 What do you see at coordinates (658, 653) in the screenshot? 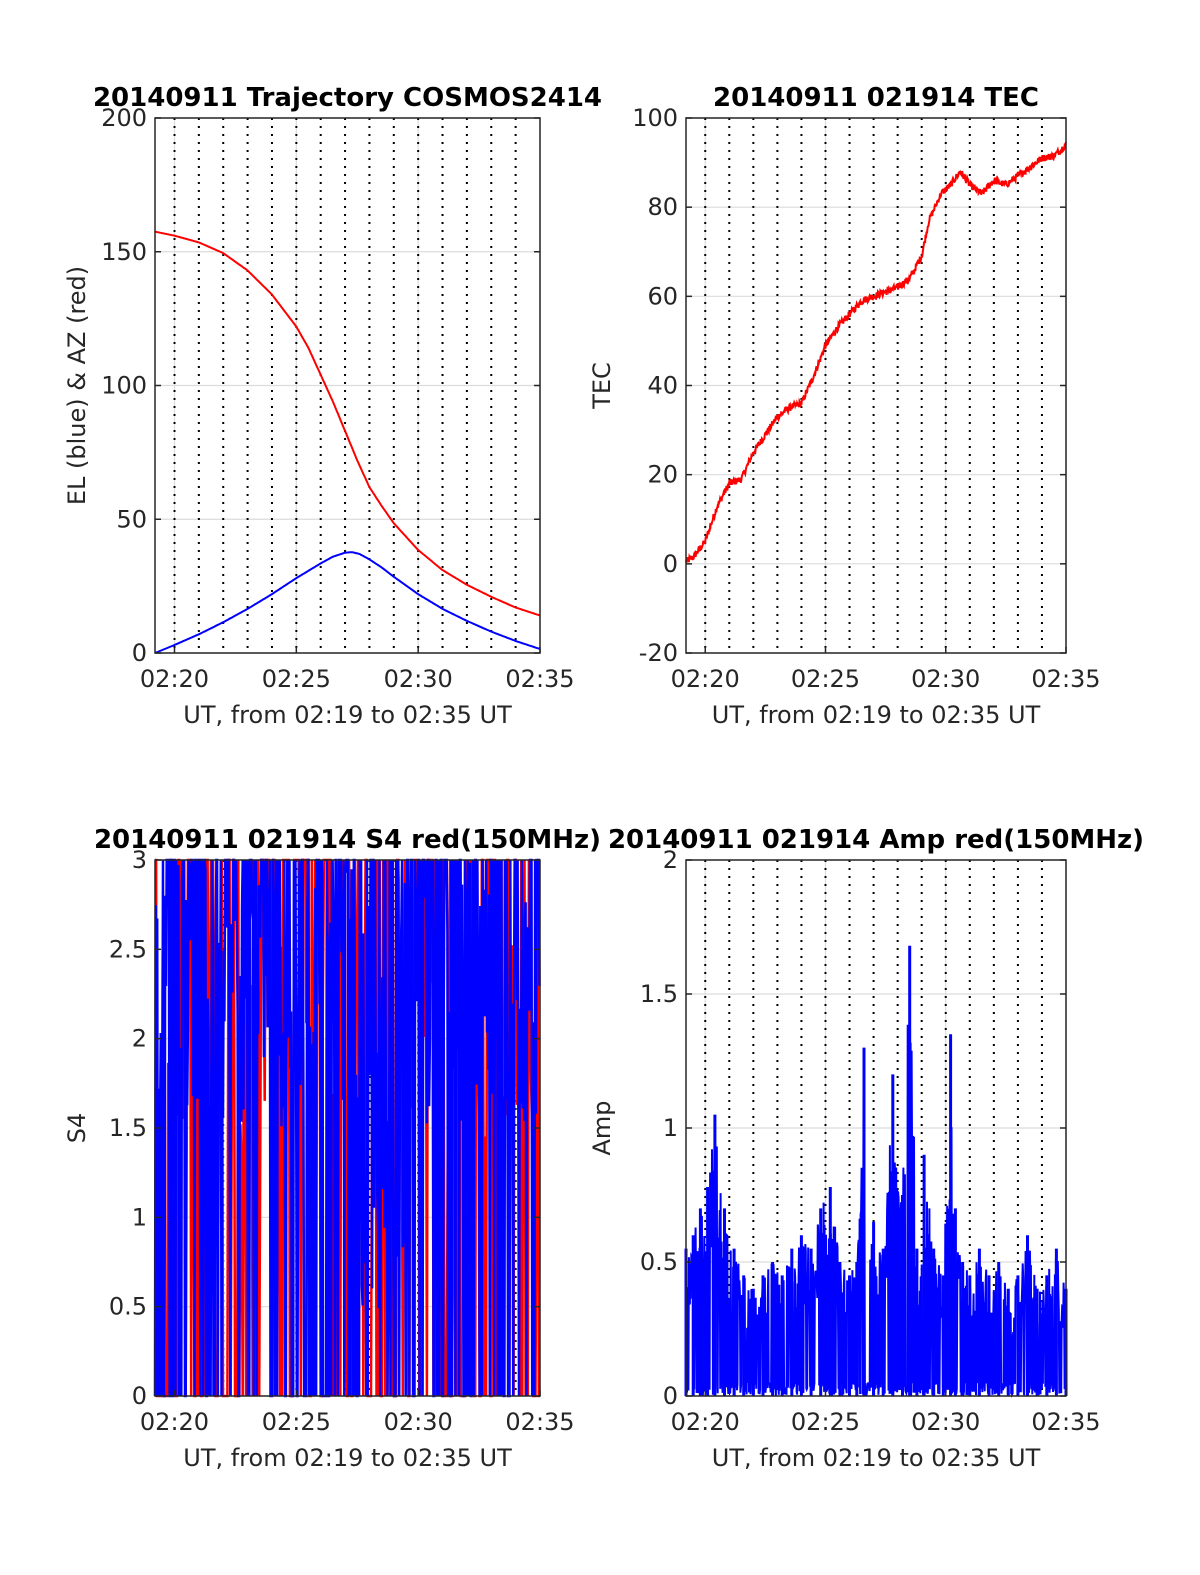
I see `y-tick-label: -20` at bounding box center [658, 653].